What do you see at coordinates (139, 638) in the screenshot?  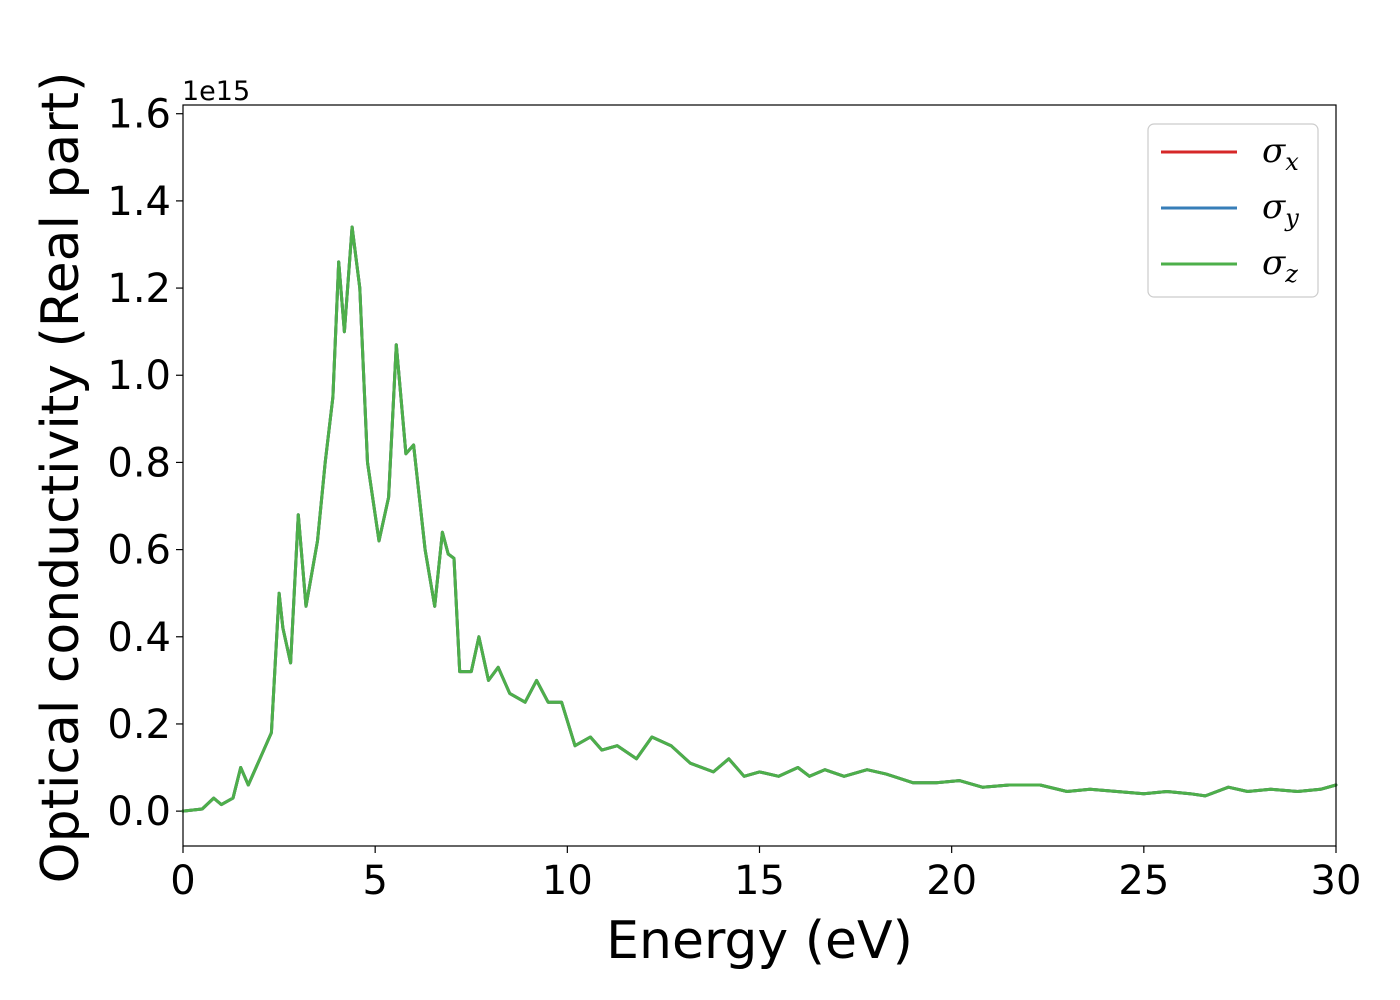 I see `y-tick-label: 0.4` at bounding box center [139, 638].